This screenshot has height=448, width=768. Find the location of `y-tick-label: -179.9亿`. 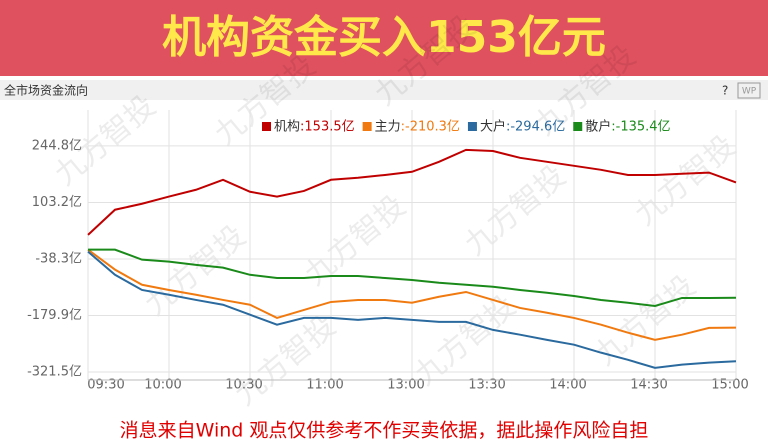

y-tick-label: -179.9亿 is located at coordinates (54, 315).